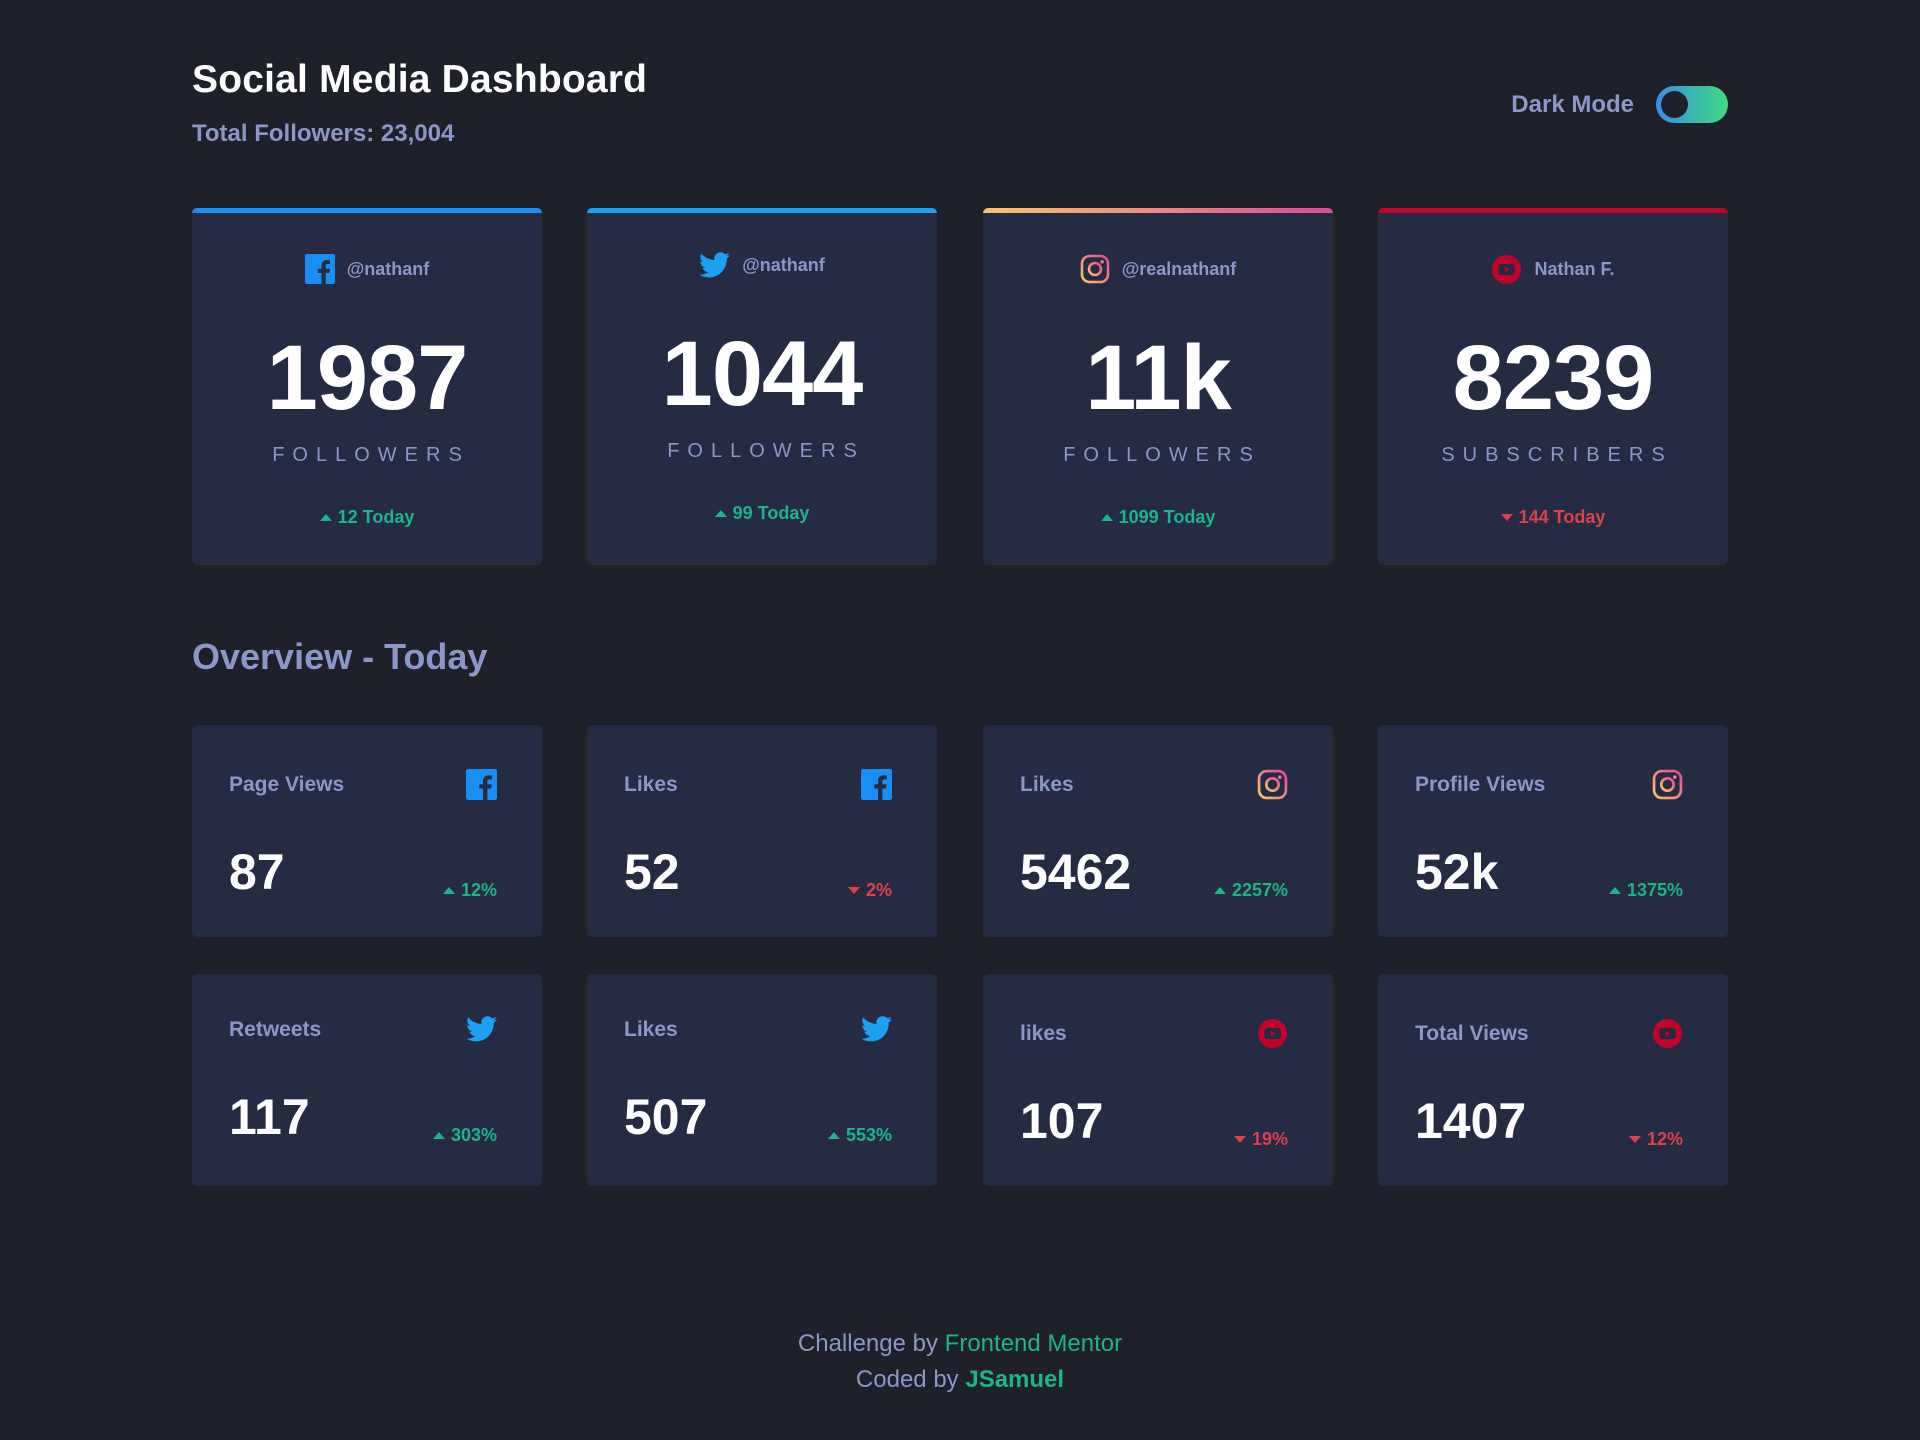 The height and width of the screenshot is (1440, 1920). Describe the element at coordinates (1562, 517) in the screenshot. I see `delta-text: 144 Today` at that location.